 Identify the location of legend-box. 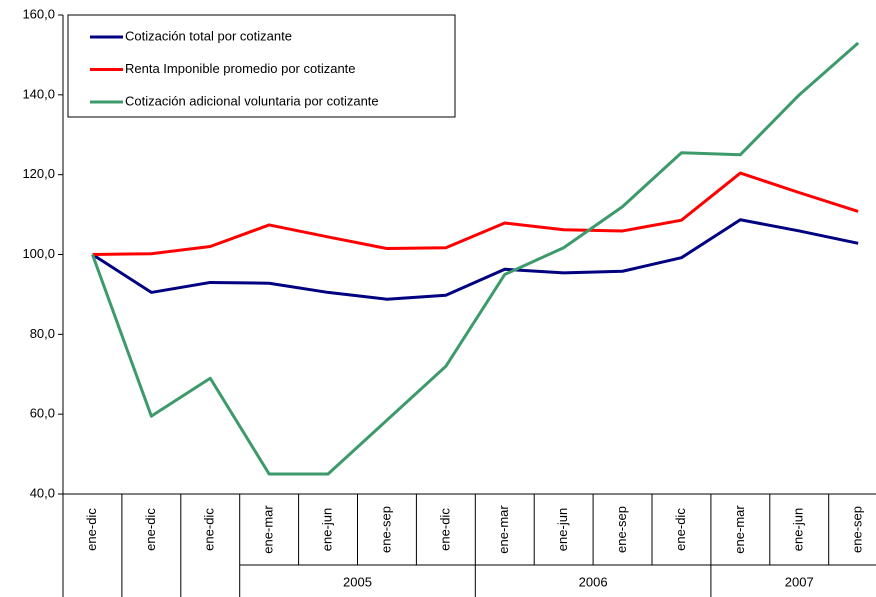
(261, 66).